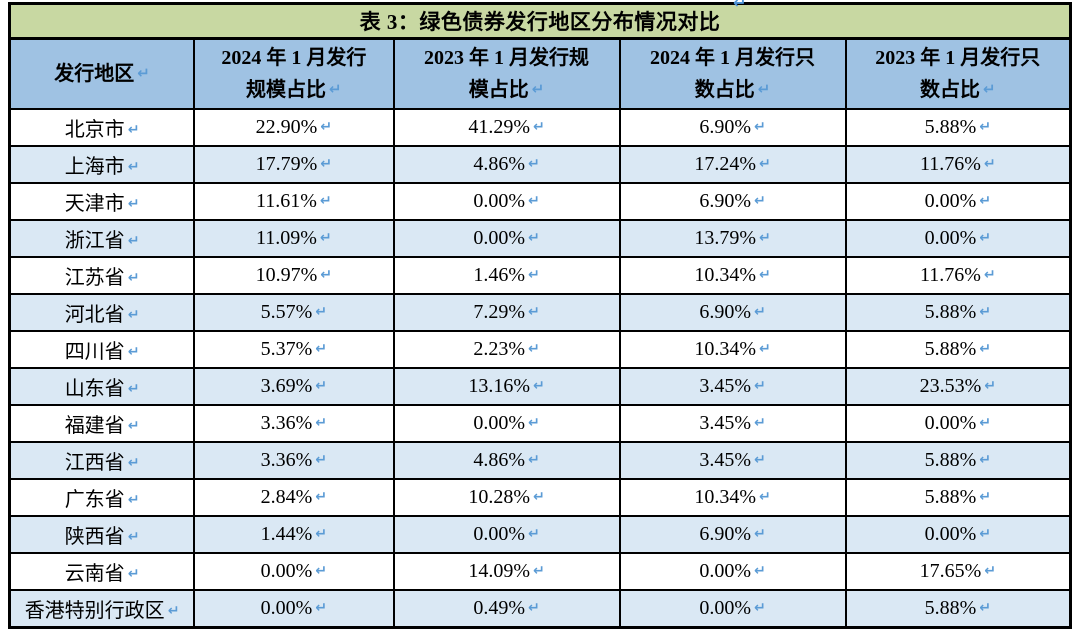  I want to click on value-cell: 7.29% ↵, so click(506, 312).